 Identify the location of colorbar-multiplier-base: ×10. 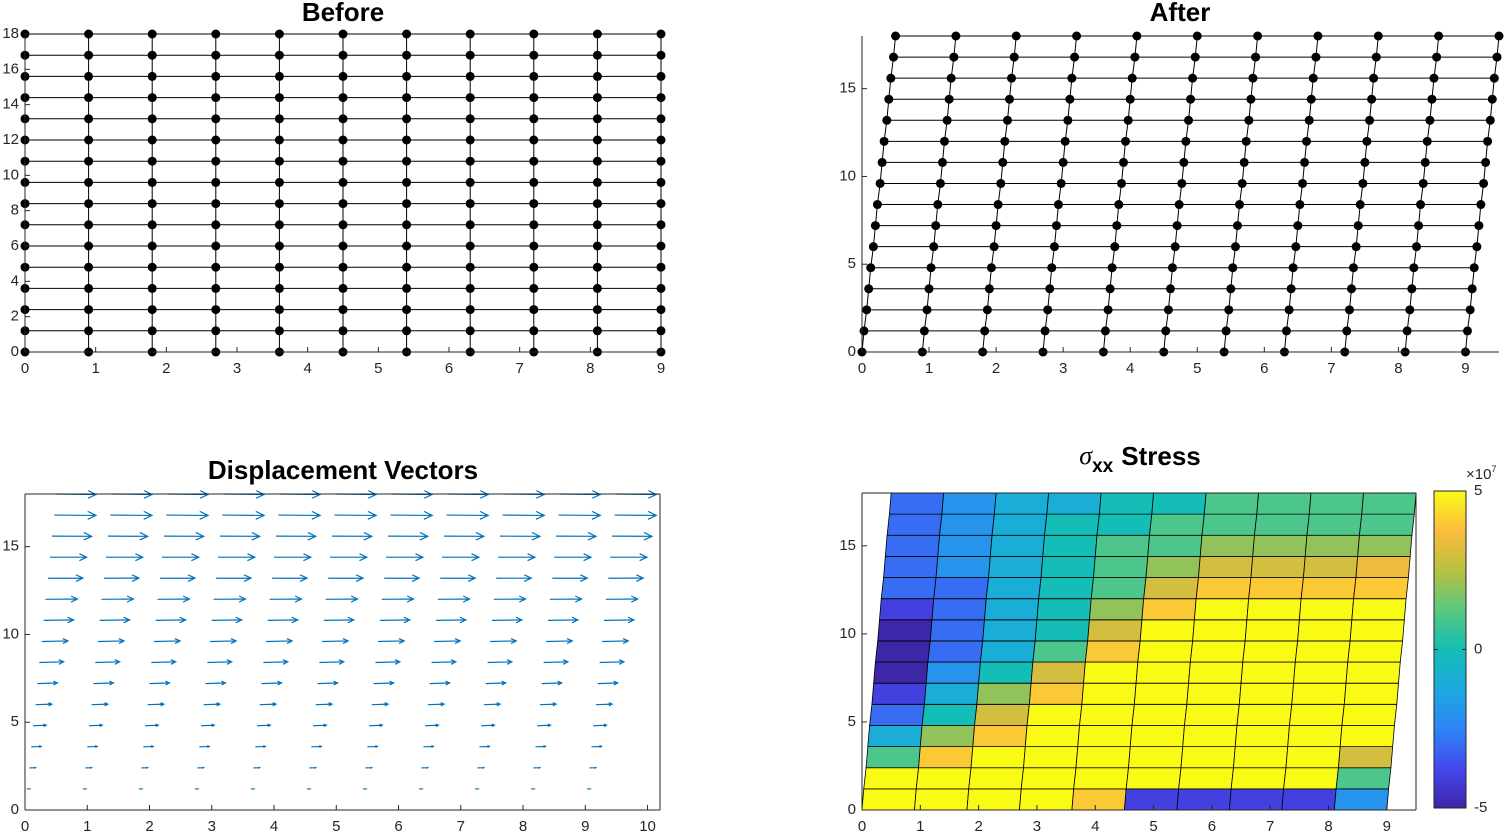
(1478, 474).